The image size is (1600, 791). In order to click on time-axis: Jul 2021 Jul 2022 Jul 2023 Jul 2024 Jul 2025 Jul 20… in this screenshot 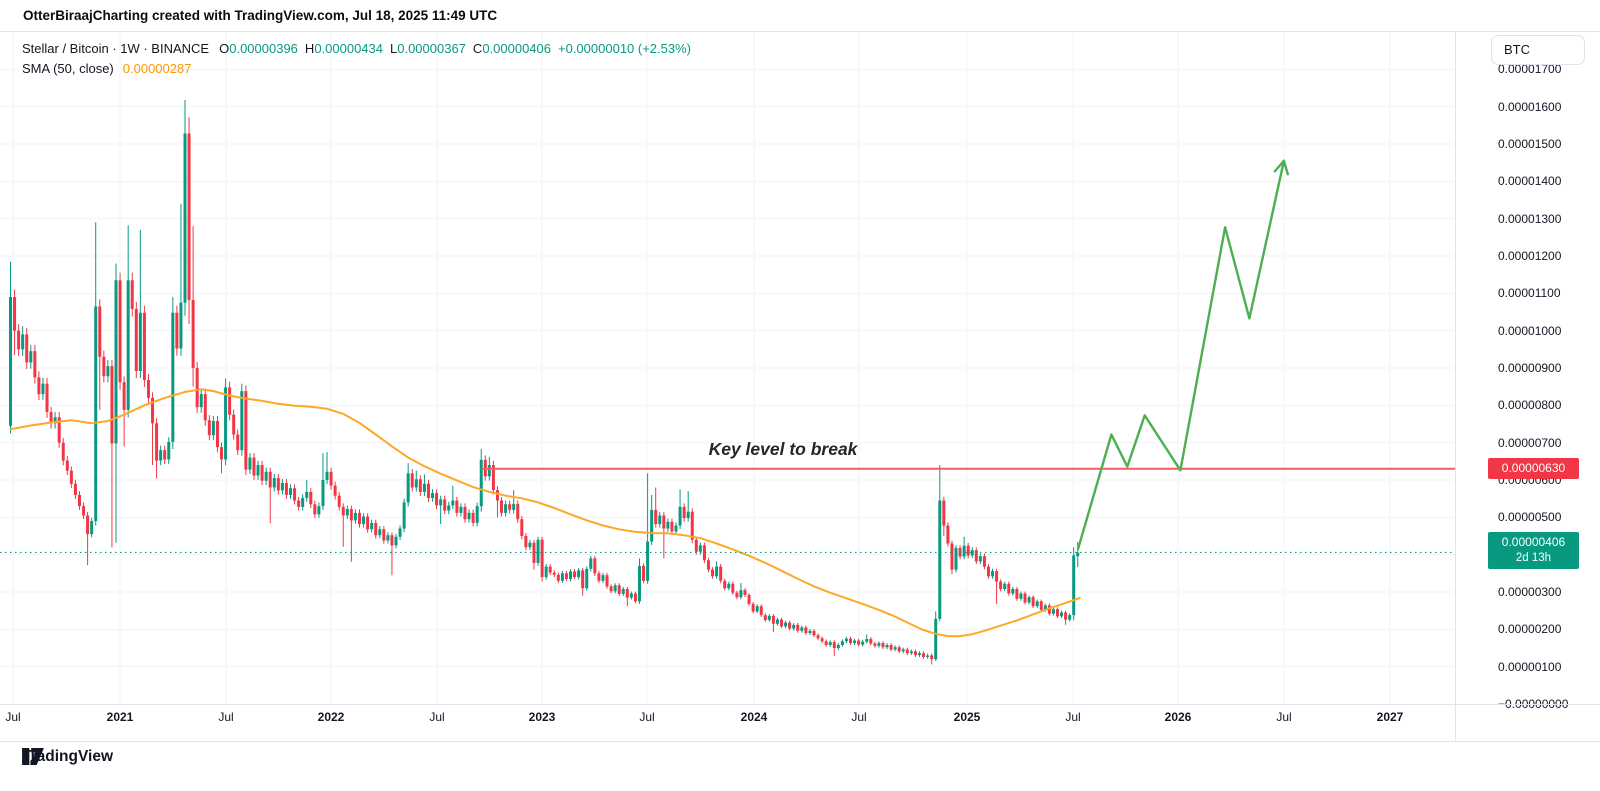, I will do `click(800, 718)`.